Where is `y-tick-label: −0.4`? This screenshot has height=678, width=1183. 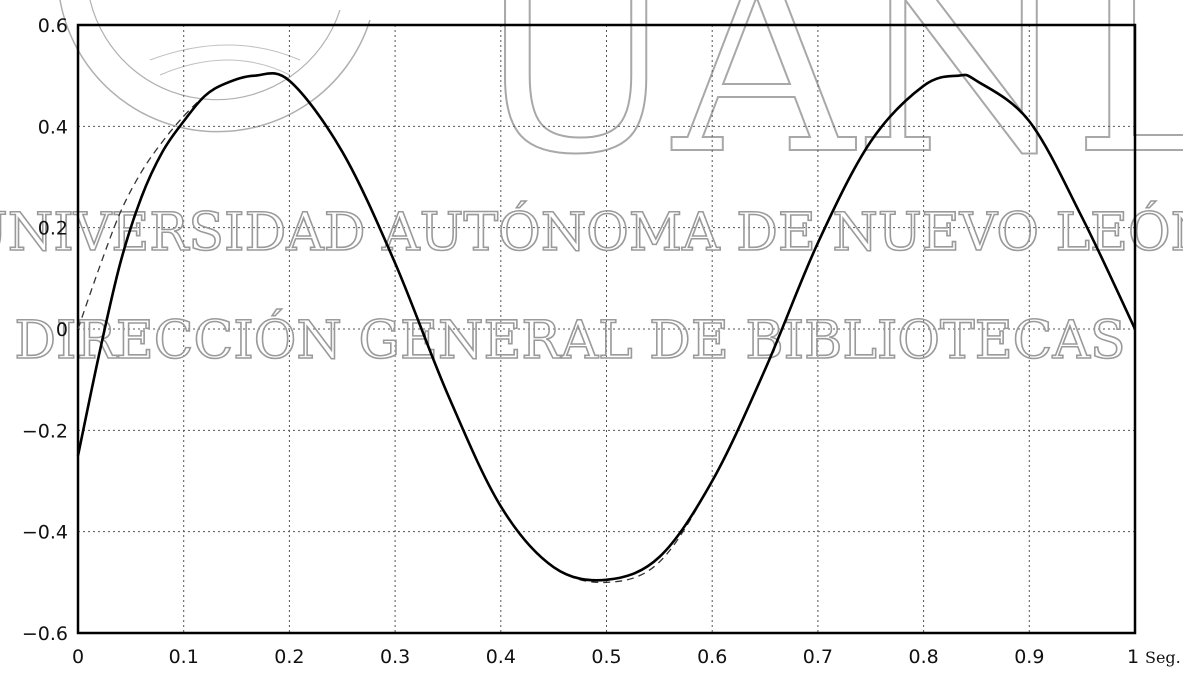 y-tick-label: −0.4 is located at coordinates (45, 533).